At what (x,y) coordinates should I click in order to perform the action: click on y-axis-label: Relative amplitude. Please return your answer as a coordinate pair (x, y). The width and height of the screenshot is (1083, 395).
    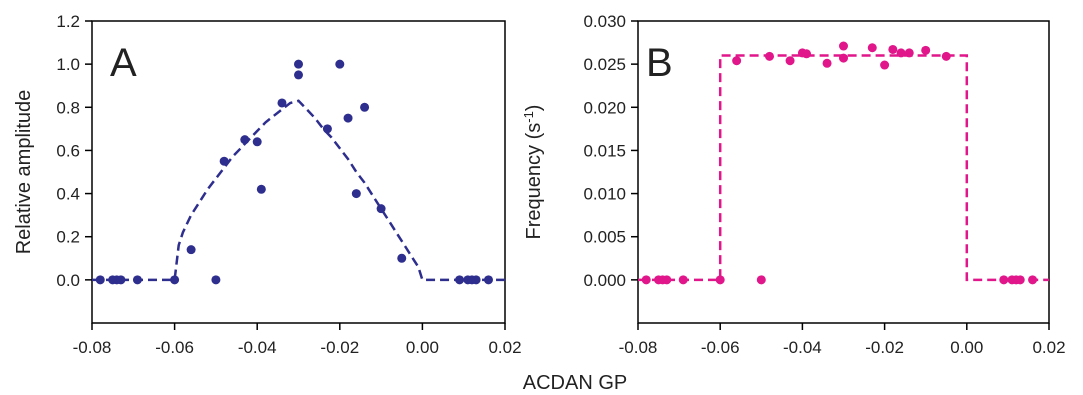
    Looking at the image, I should click on (24, 172).